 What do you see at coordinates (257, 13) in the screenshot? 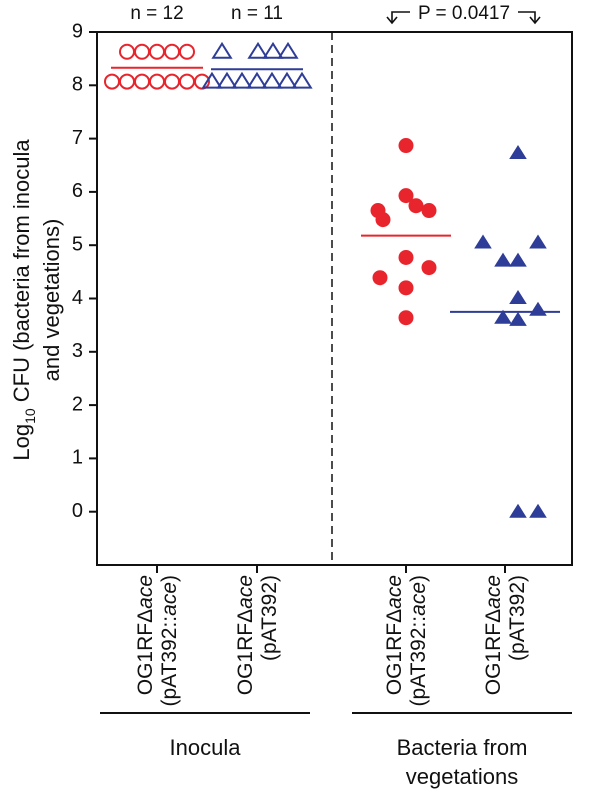
I see `n-label: n = 11` at bounding box center [257, 13].